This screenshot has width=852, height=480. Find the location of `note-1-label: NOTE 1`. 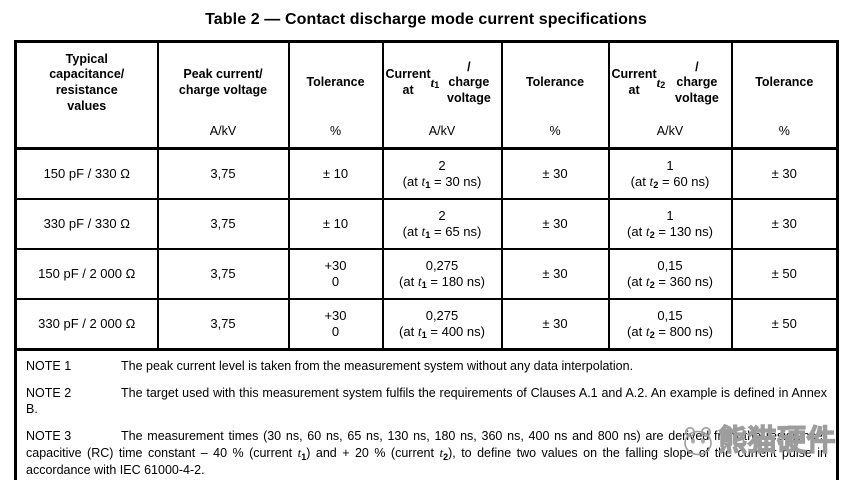

note-1-label: NOTE 1 is located at coordinates (49, 366).